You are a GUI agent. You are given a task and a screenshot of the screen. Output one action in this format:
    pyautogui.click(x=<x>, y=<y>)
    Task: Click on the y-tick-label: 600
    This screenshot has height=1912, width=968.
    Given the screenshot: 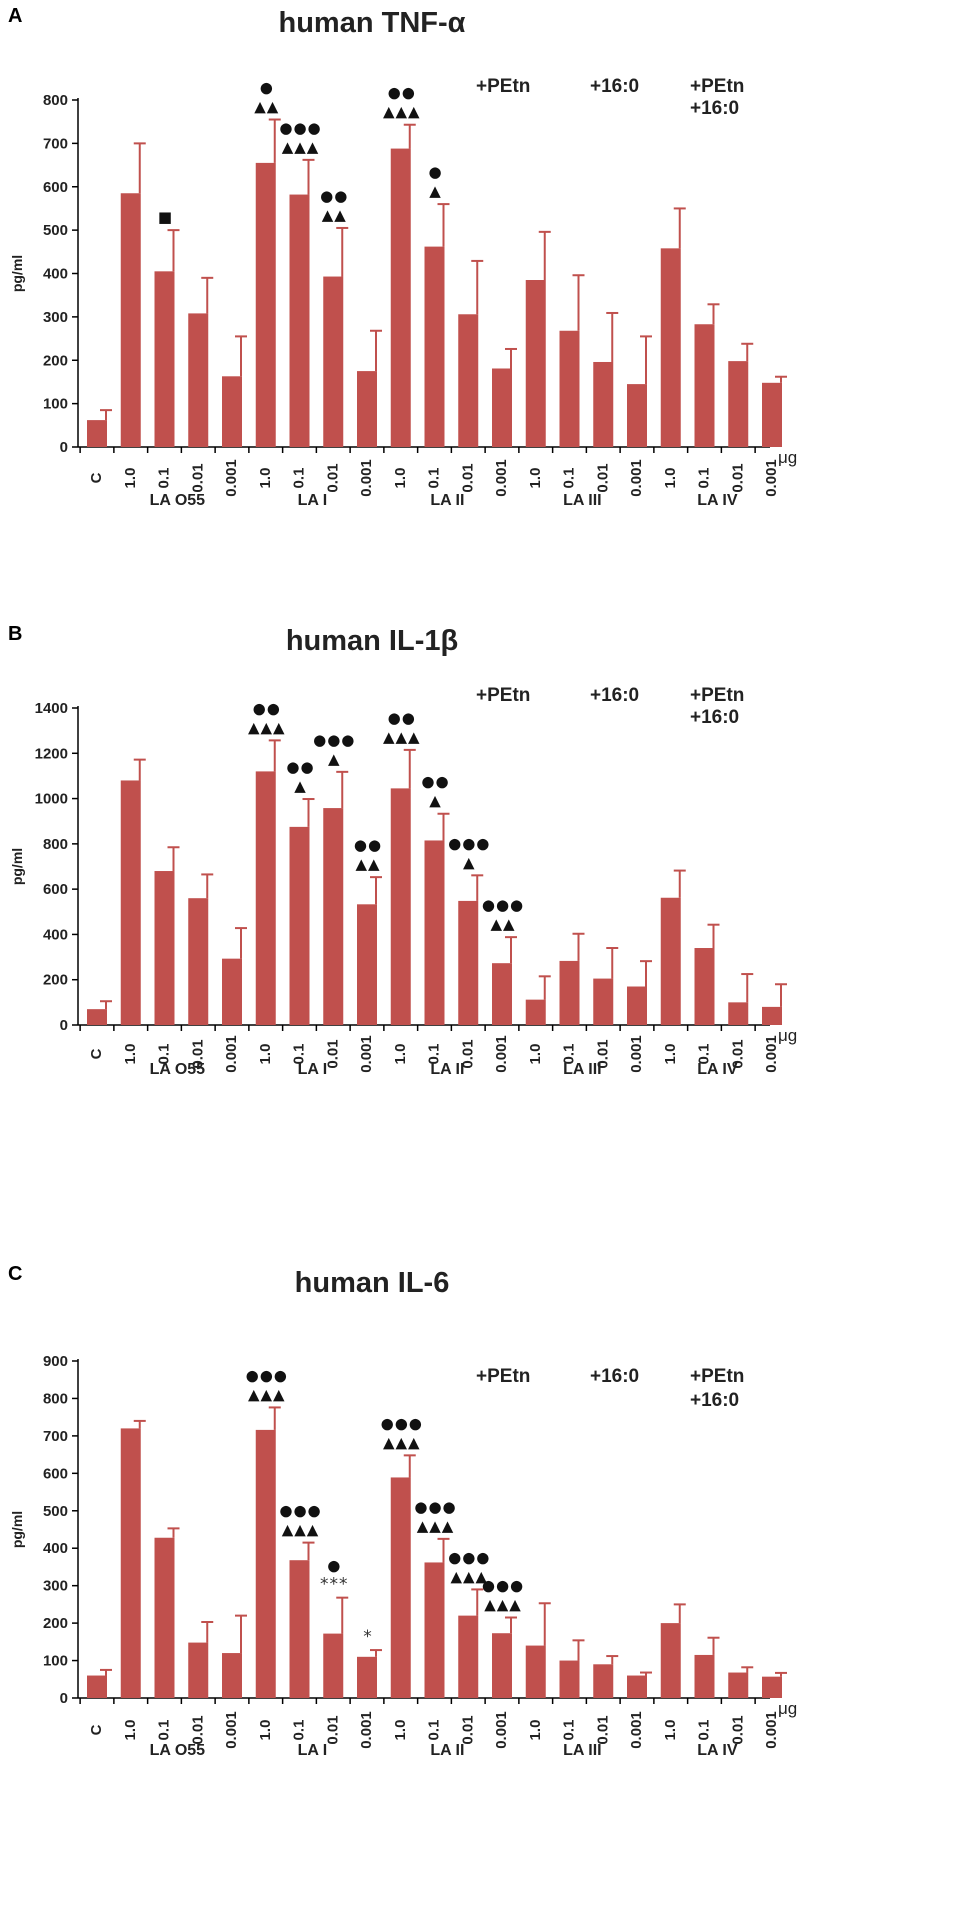 What is the action you would take?
    pyautogui.click(x=55, y=187)
    